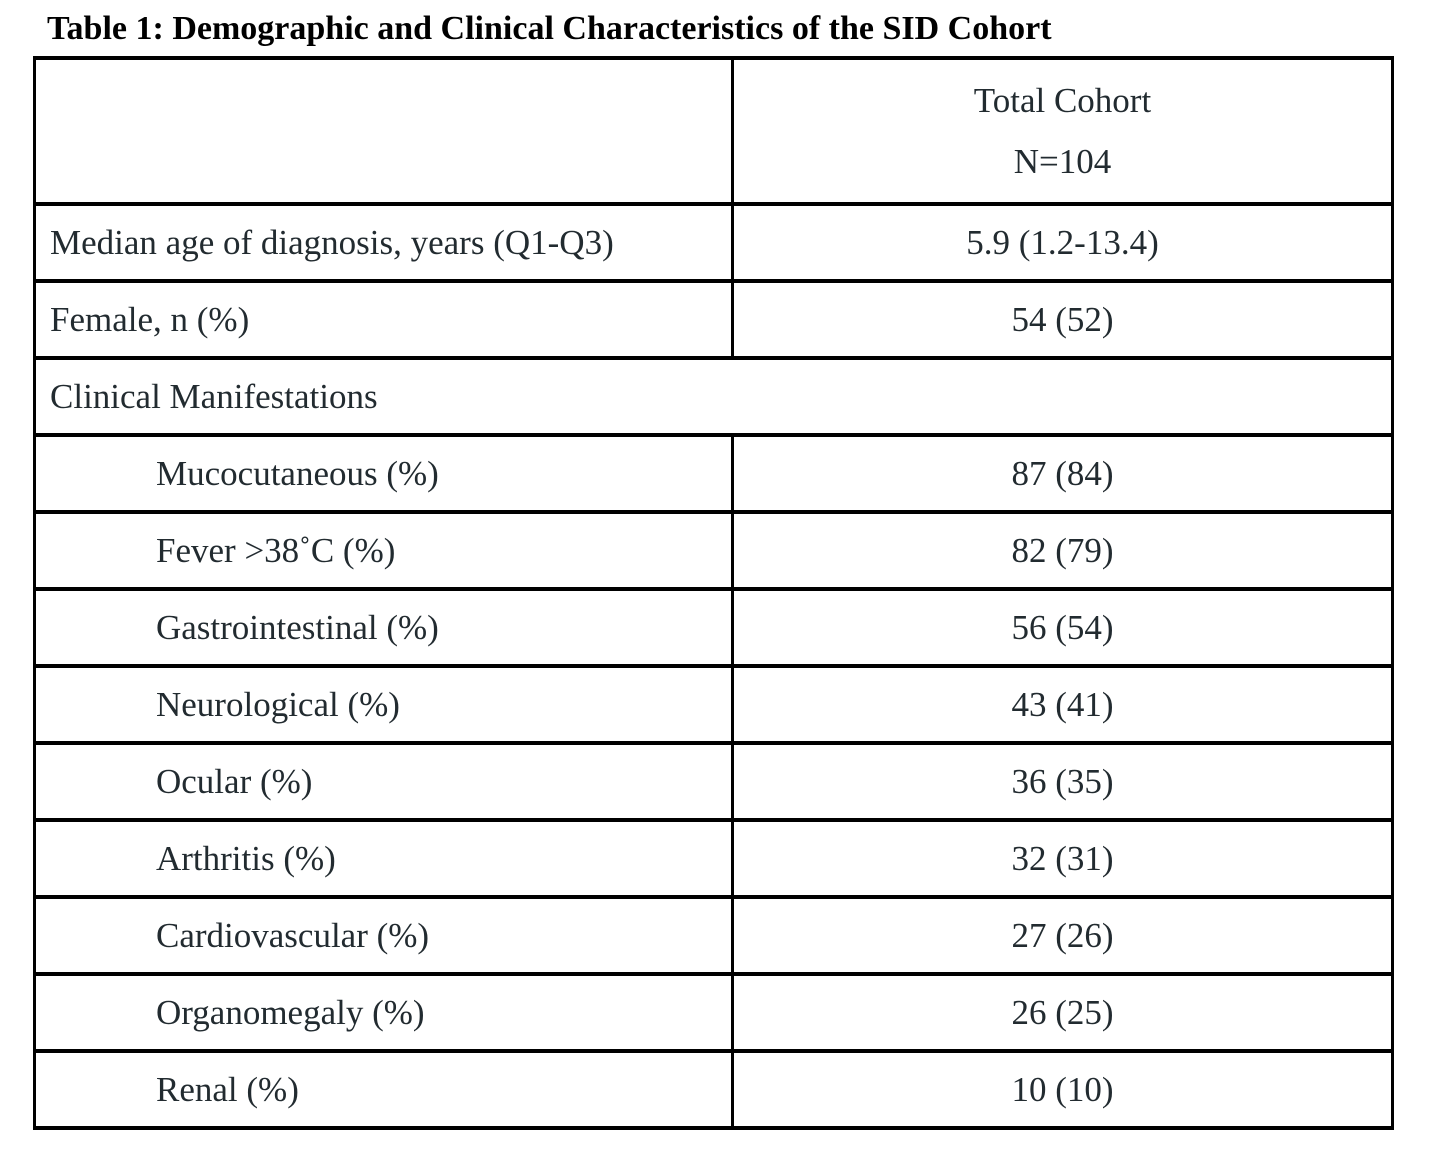  I want to click on row-label-neurological: Neurological (%), so click(383, 705).